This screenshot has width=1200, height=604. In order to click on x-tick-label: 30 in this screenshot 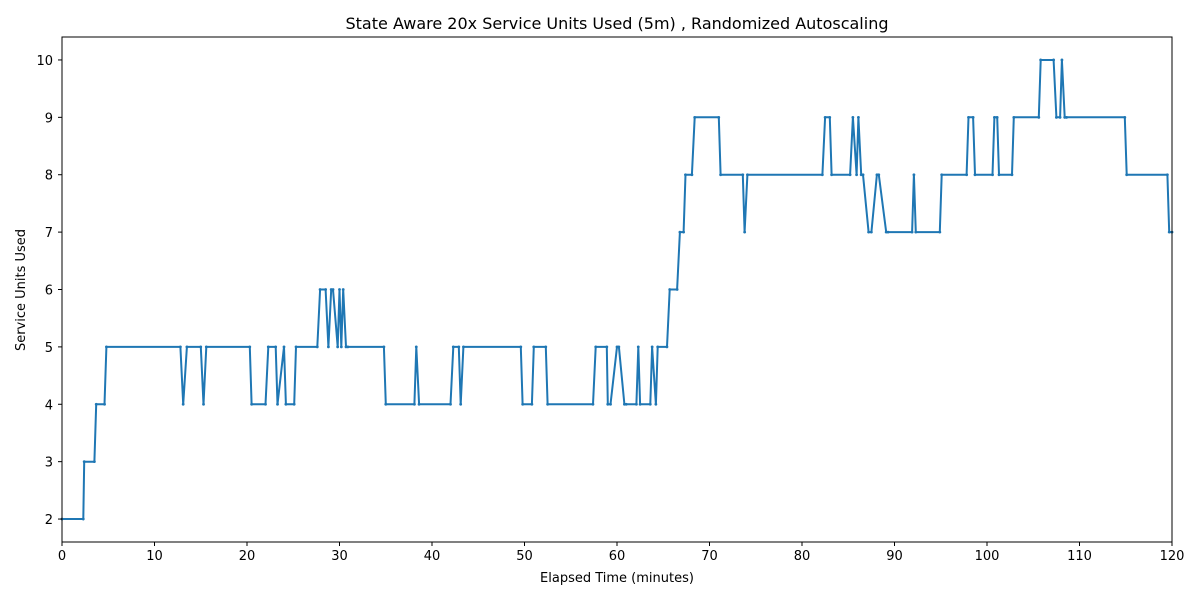, I will do `click(339, 556)`.